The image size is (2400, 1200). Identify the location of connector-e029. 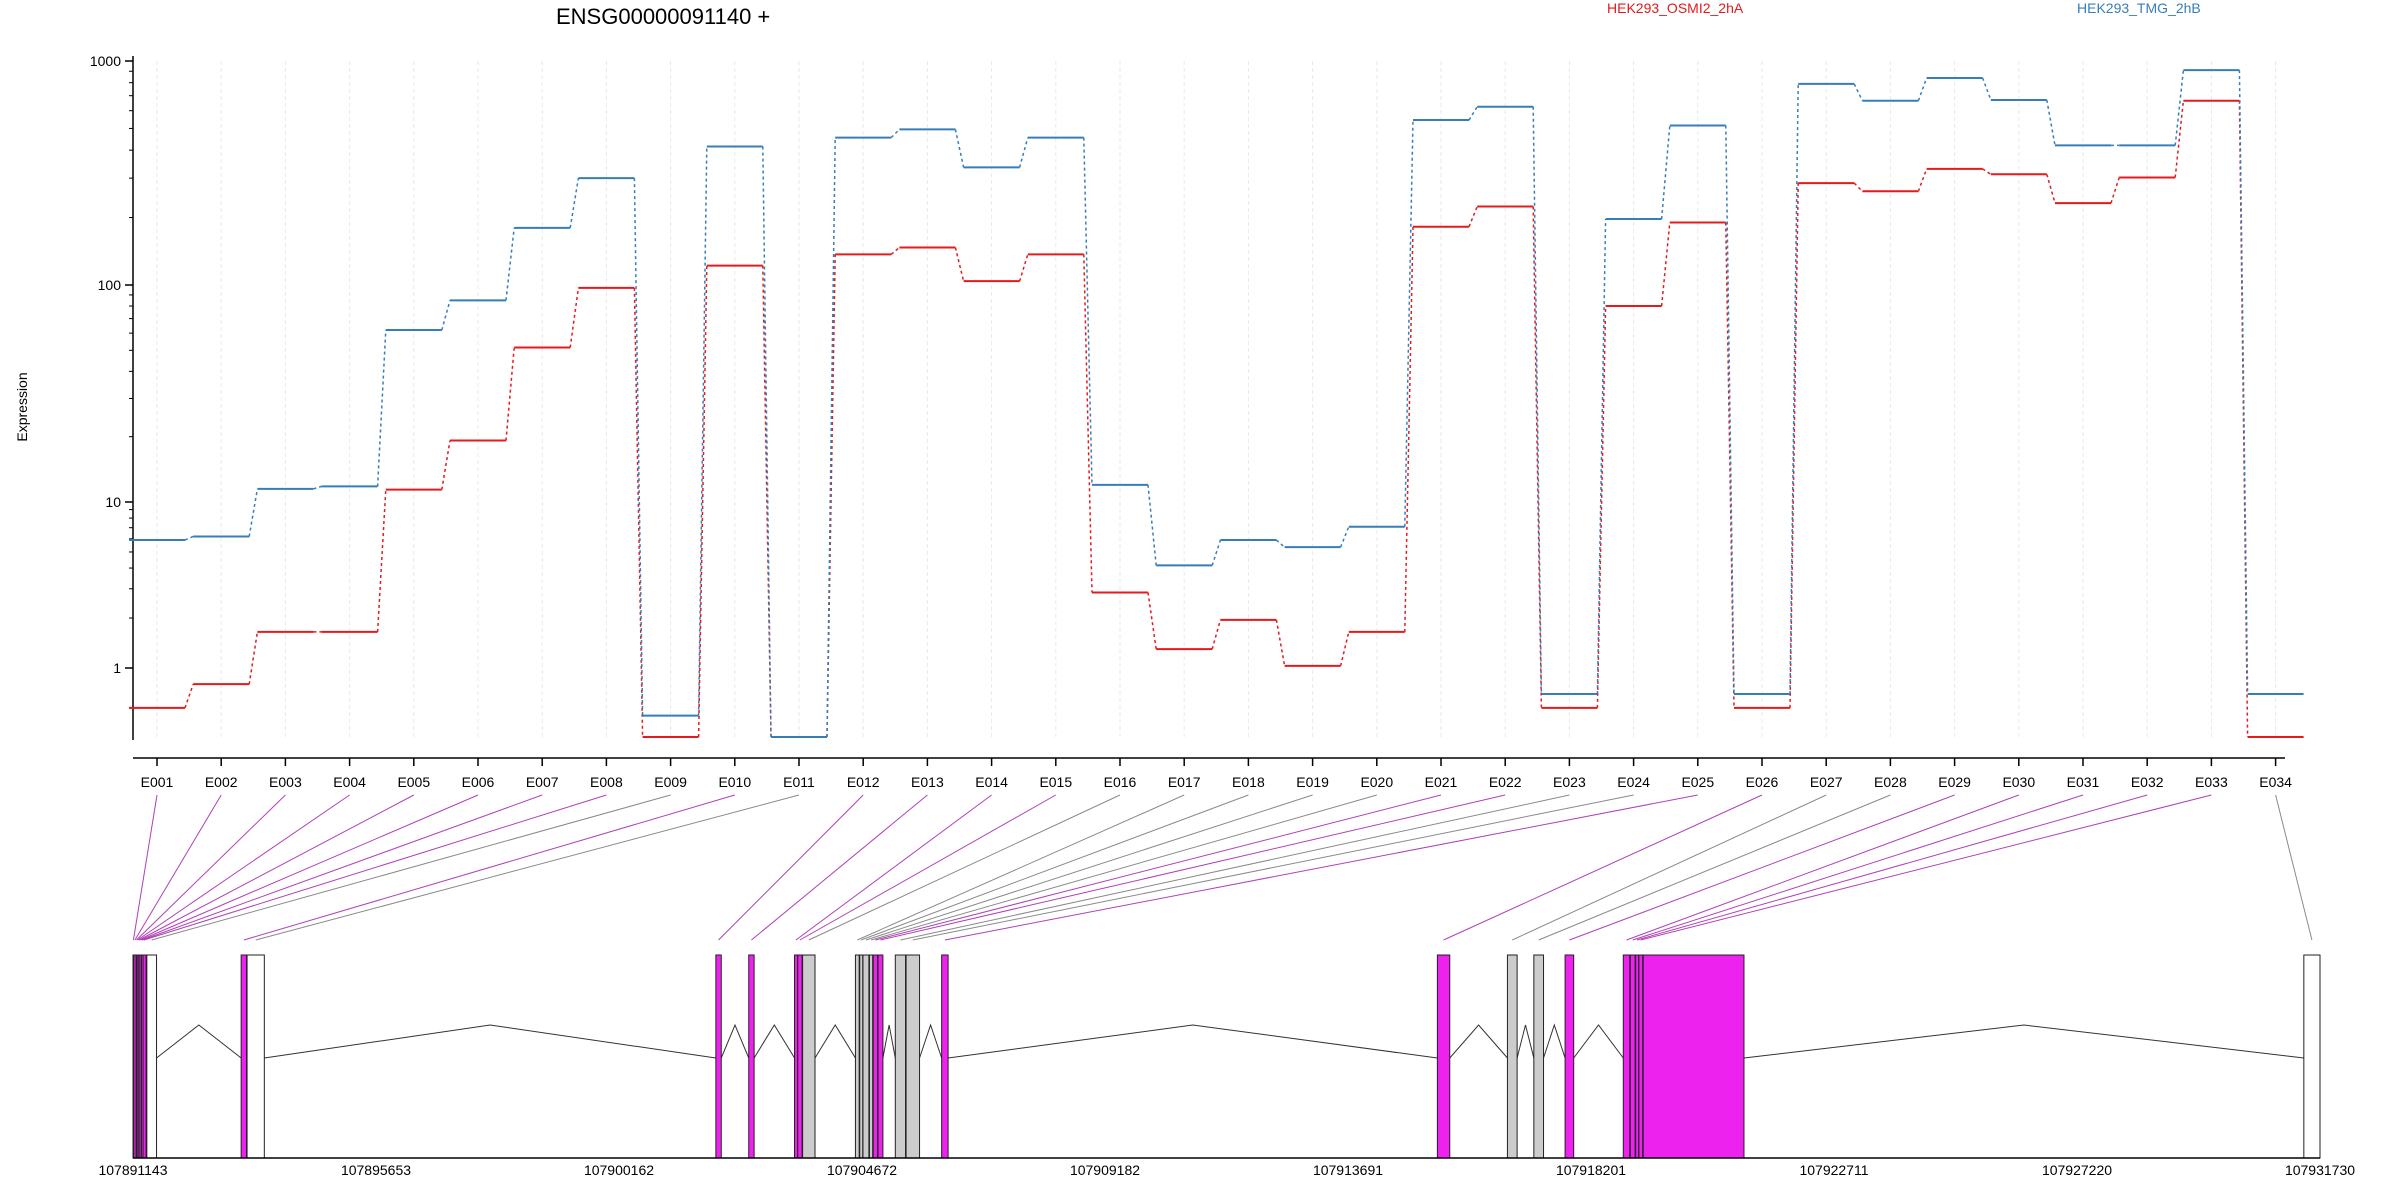
(1762, 867).